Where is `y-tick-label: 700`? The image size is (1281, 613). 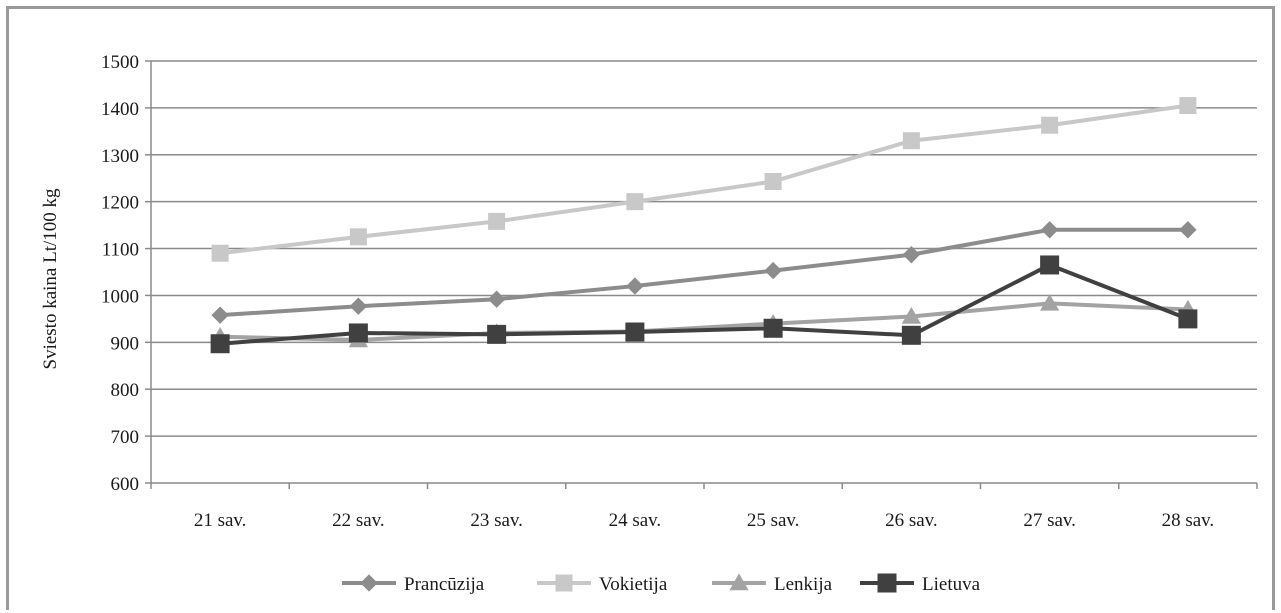 y-tick-label: 700 is located at coordinates (125, 437).